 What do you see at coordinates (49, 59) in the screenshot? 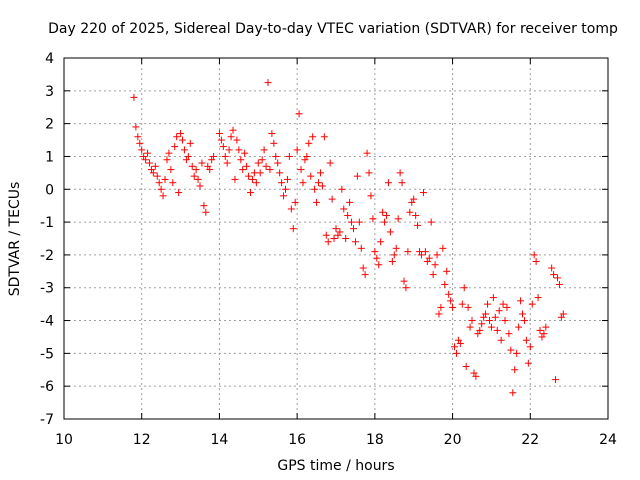
I see `y-tick-label: 4` at bounding box center [49, 59].